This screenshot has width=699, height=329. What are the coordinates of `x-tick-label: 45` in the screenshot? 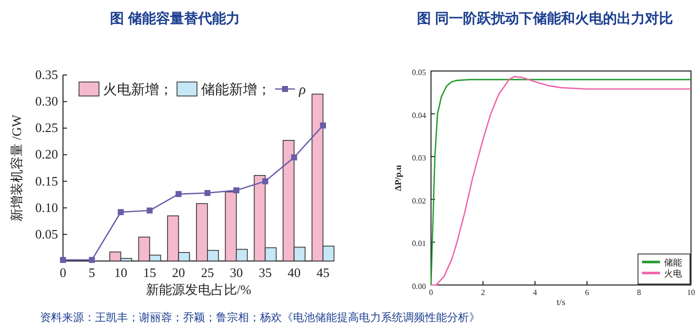 It's located at (323, 272).